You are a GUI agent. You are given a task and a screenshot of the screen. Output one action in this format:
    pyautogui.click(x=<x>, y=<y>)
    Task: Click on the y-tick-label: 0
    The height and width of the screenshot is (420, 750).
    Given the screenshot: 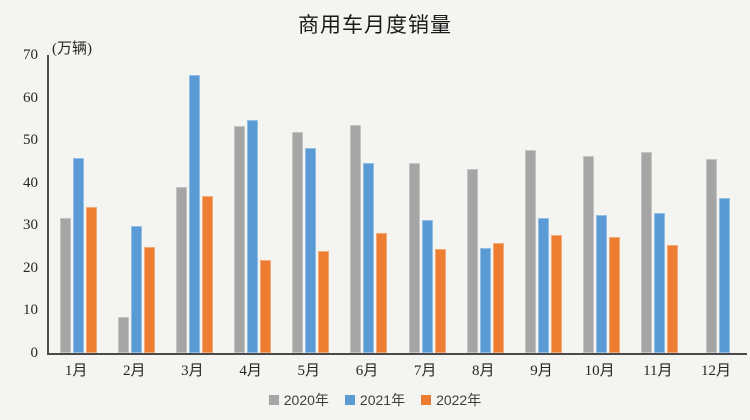 What is the action you would take?
    pyautogui.click(x=34, y=353)
    